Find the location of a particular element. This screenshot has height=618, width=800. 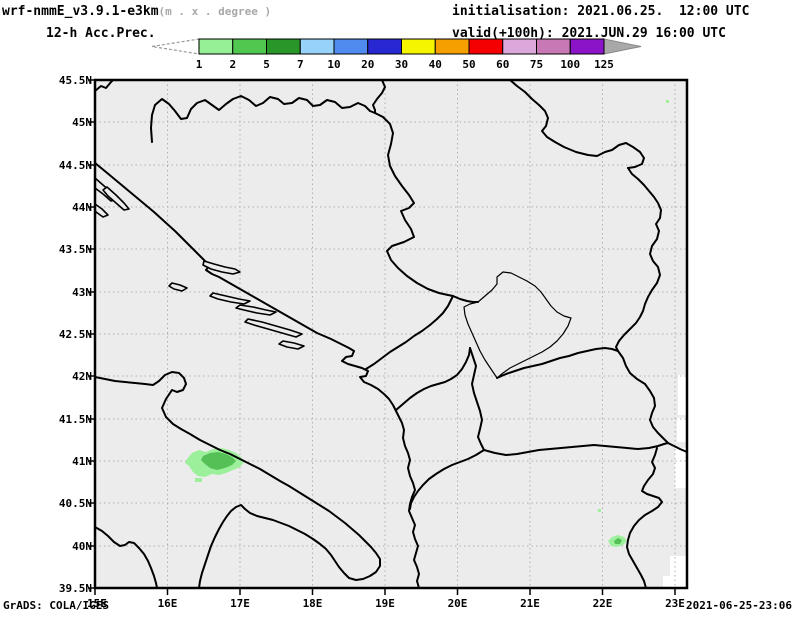

border-bosnia-montenegro is located at coordinates (409, 332).